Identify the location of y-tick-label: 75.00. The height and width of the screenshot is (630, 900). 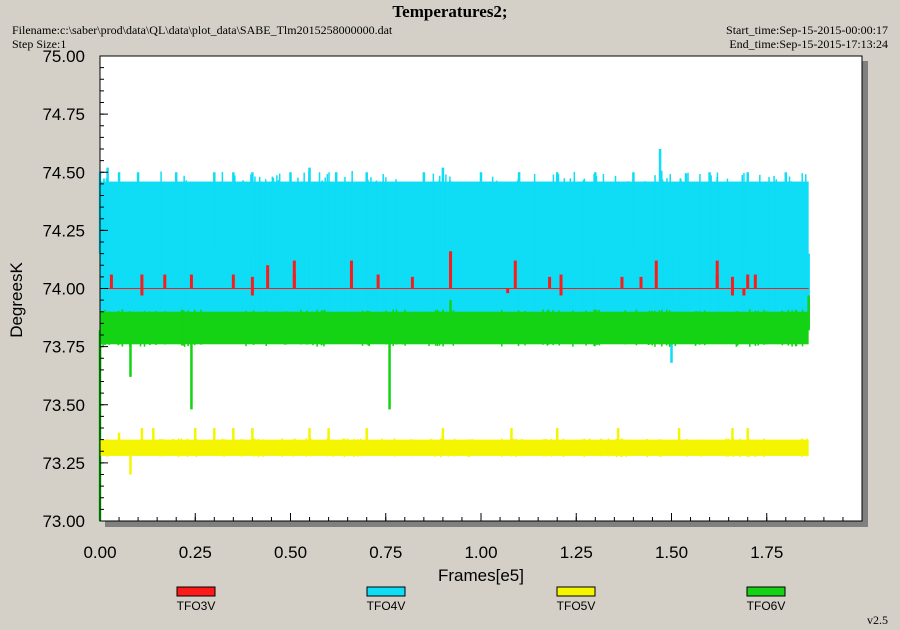
(63, 56).